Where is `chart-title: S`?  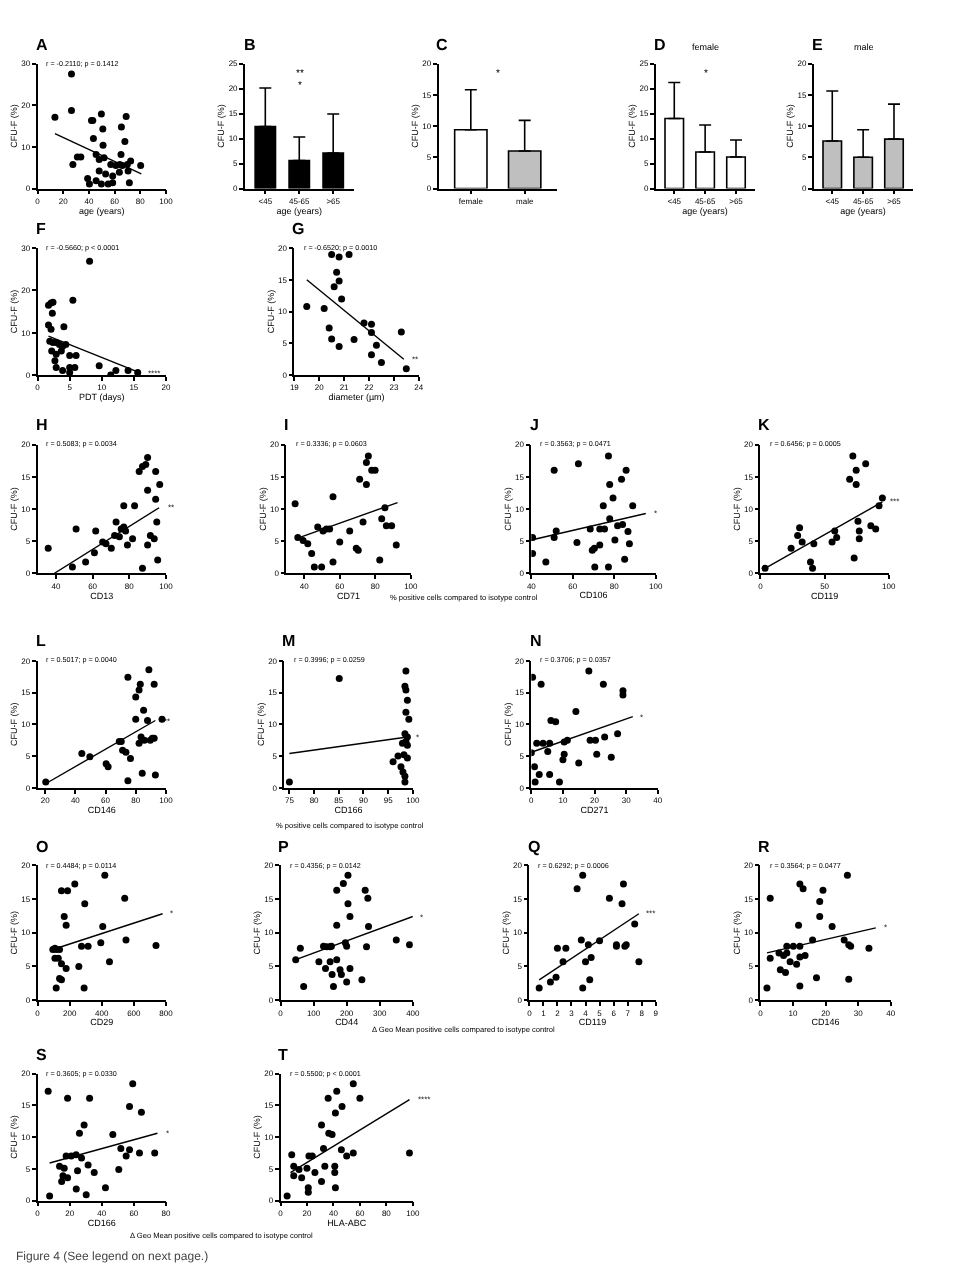
chart-title: S is located at coordinates (42, 1055).